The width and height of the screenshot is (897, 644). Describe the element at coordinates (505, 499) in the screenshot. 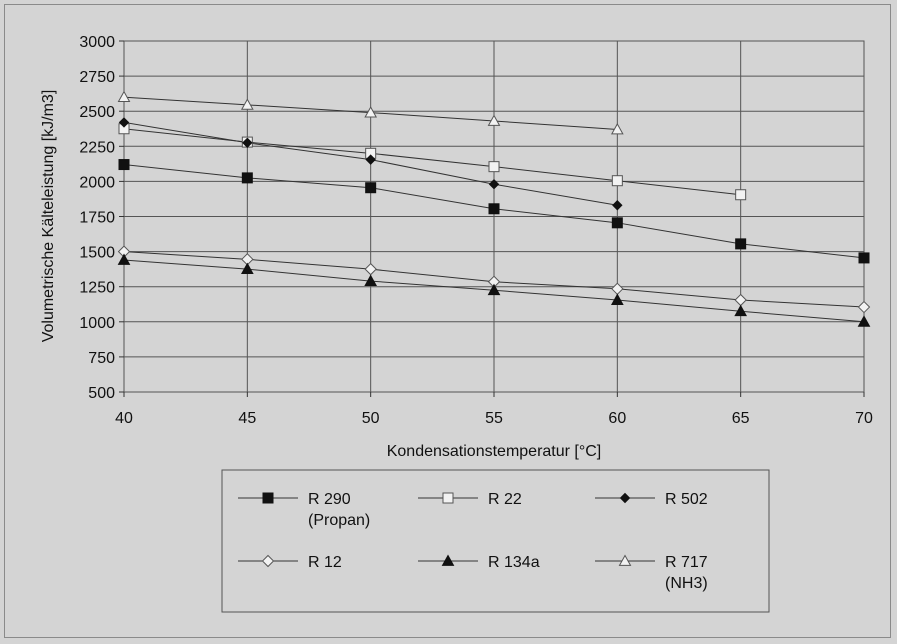

I see `legend-label: R 22` at that location.